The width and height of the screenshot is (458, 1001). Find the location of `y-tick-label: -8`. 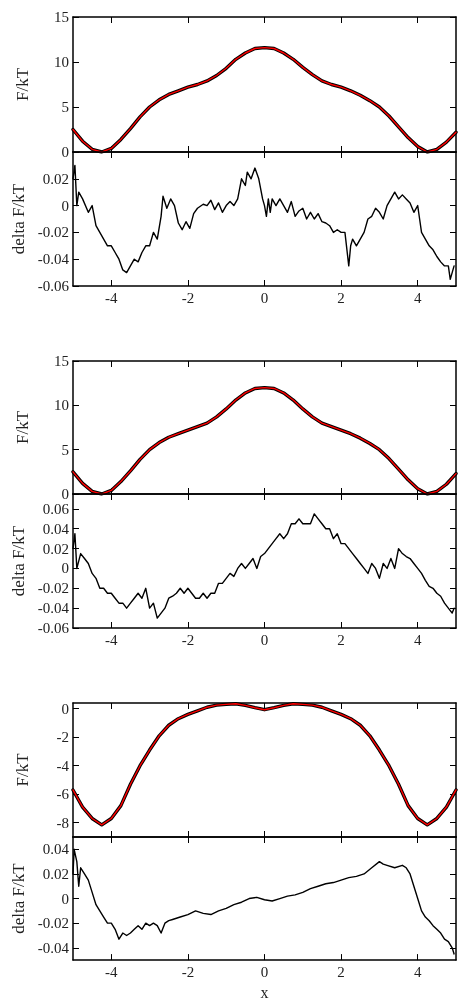

y-tick-label: -8 is located at coordinates (62, 822).